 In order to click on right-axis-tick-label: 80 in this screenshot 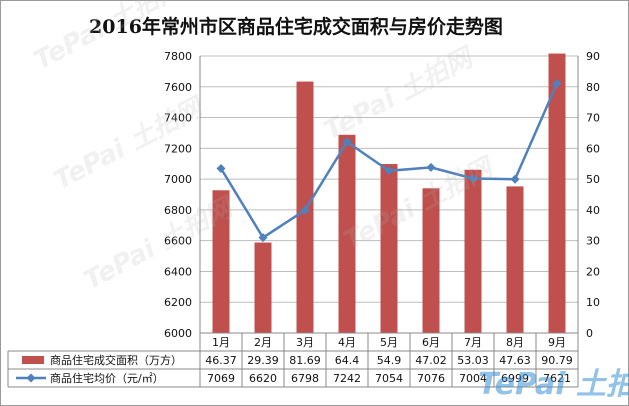, I will do `click(593, 87)`.